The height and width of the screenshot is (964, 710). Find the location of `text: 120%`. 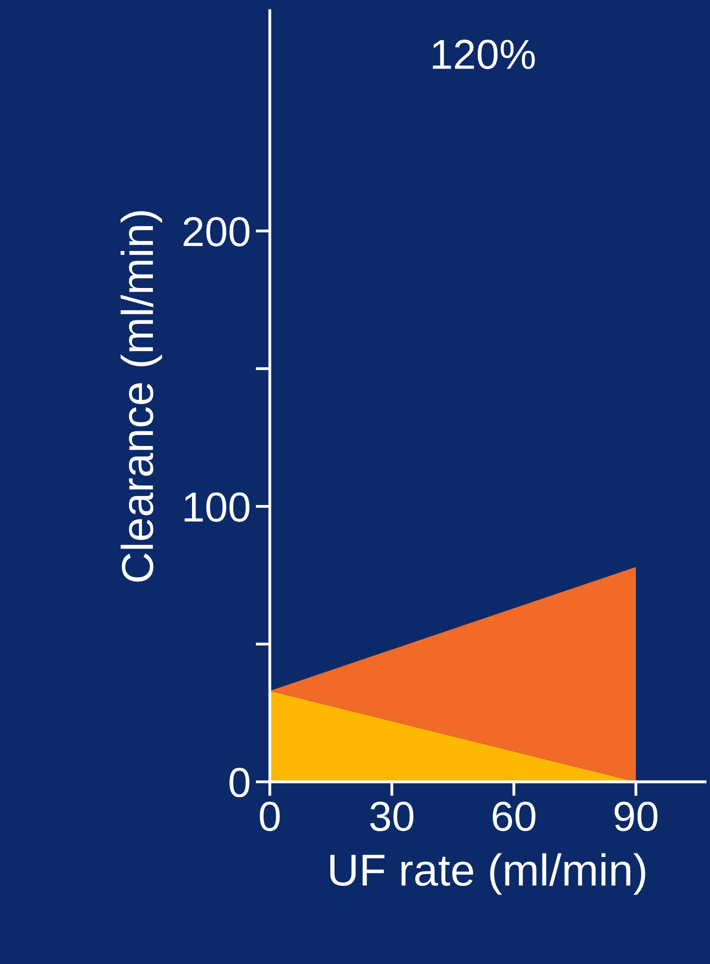

text: 120% is located at coordinates (483, 55).